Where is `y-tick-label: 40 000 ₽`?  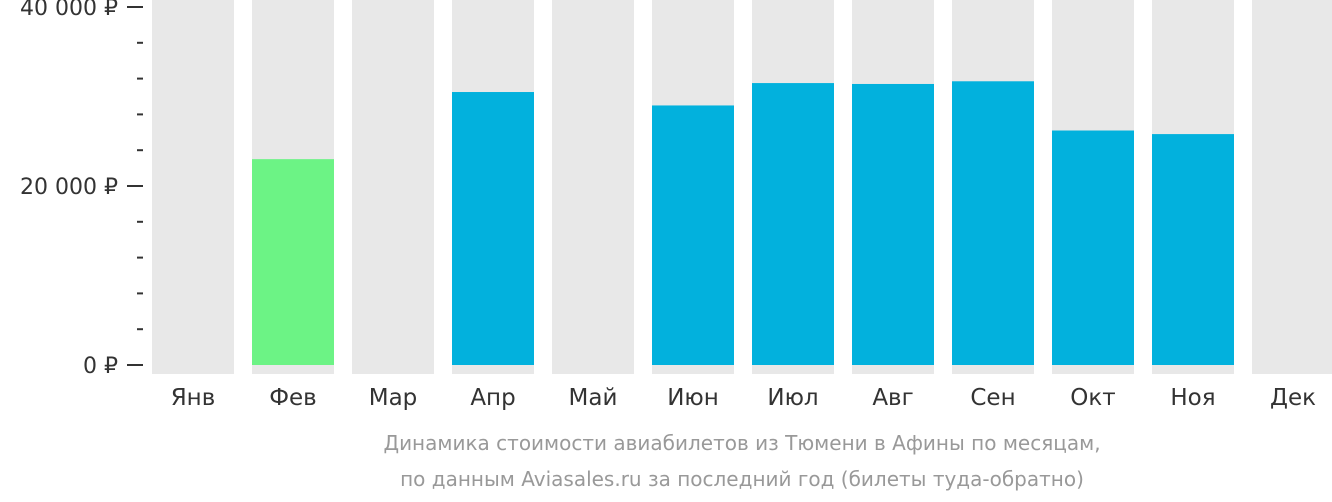
y-tick-label: 40 000 ₽ is located at coordinates (69, 10).